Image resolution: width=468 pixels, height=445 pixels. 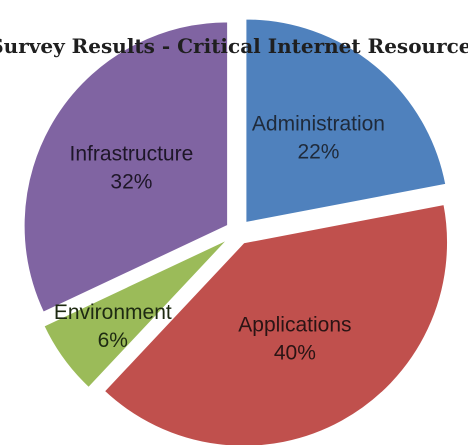 What do you see at coordinates (113, 312) in the screenshot?
I see `slice-label-environment: Environment` at bounding box center [113, 312].